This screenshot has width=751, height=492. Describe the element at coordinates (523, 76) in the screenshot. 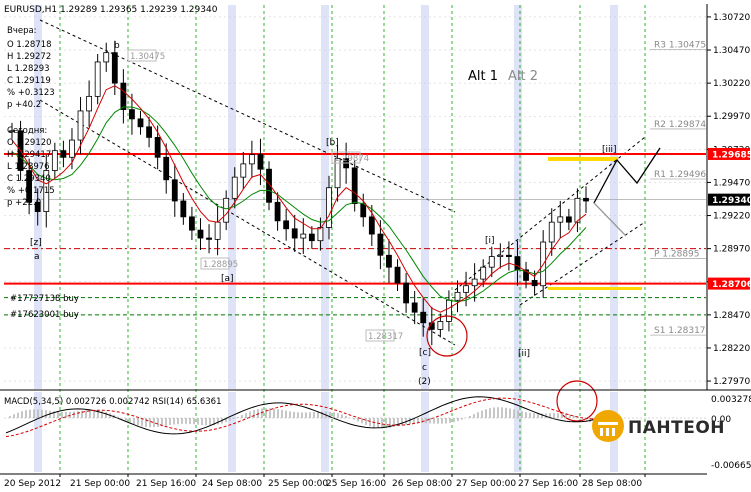

I see `alt2-label: Alt 2` at that location.